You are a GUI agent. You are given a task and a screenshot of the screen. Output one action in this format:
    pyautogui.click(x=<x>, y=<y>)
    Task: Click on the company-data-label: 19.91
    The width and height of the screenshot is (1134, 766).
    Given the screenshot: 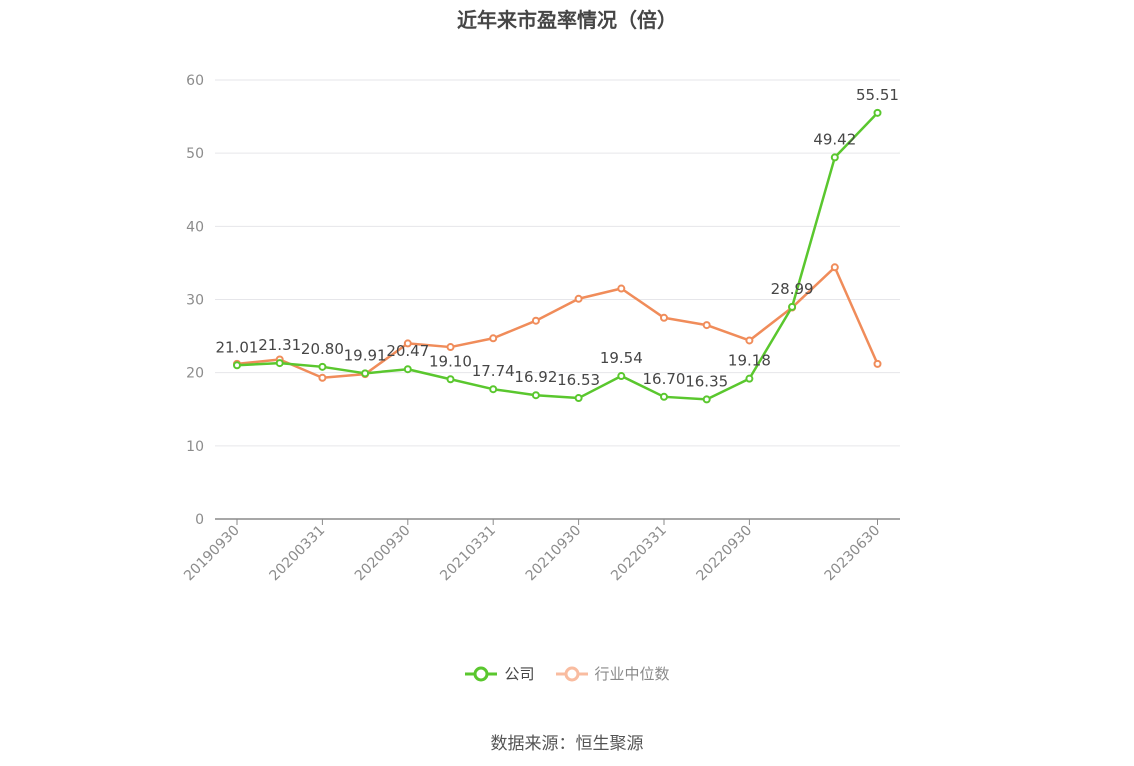 What is the action you would take?
    pyautogui.click(x=365, y=355)
    